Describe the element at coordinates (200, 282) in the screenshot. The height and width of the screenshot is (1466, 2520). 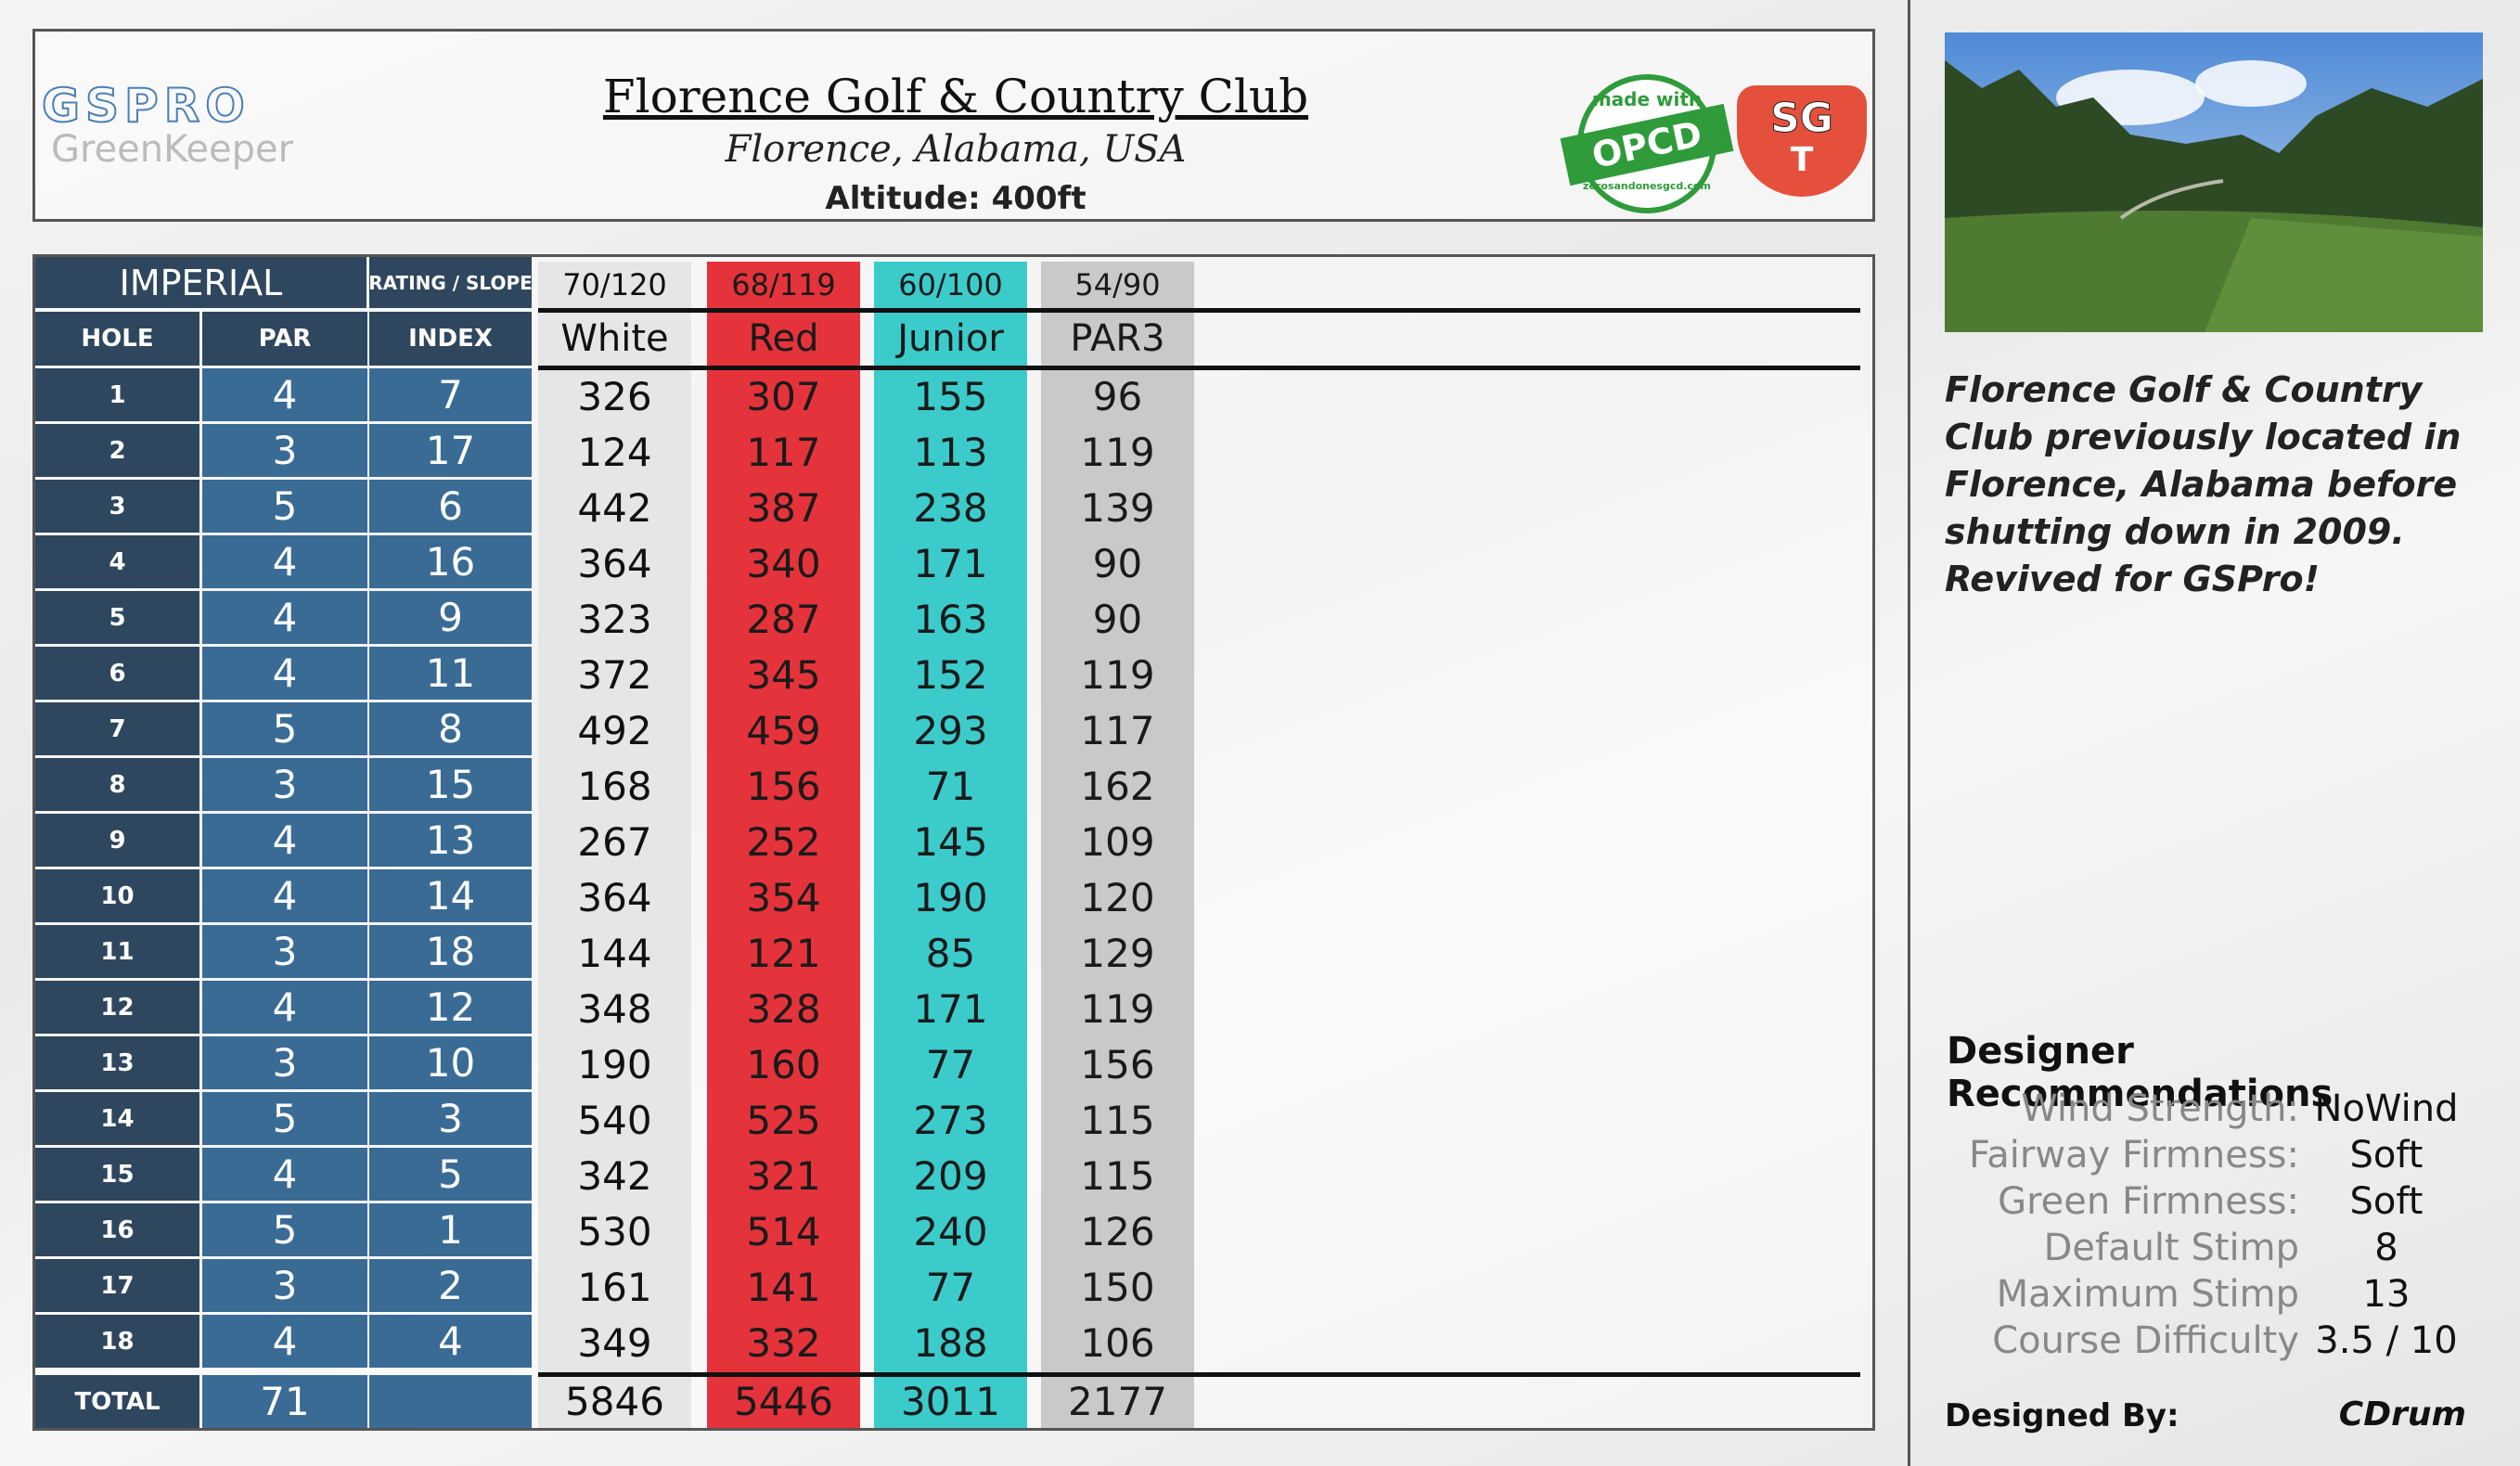
I see `units-header: IMPERIAL` at that location.